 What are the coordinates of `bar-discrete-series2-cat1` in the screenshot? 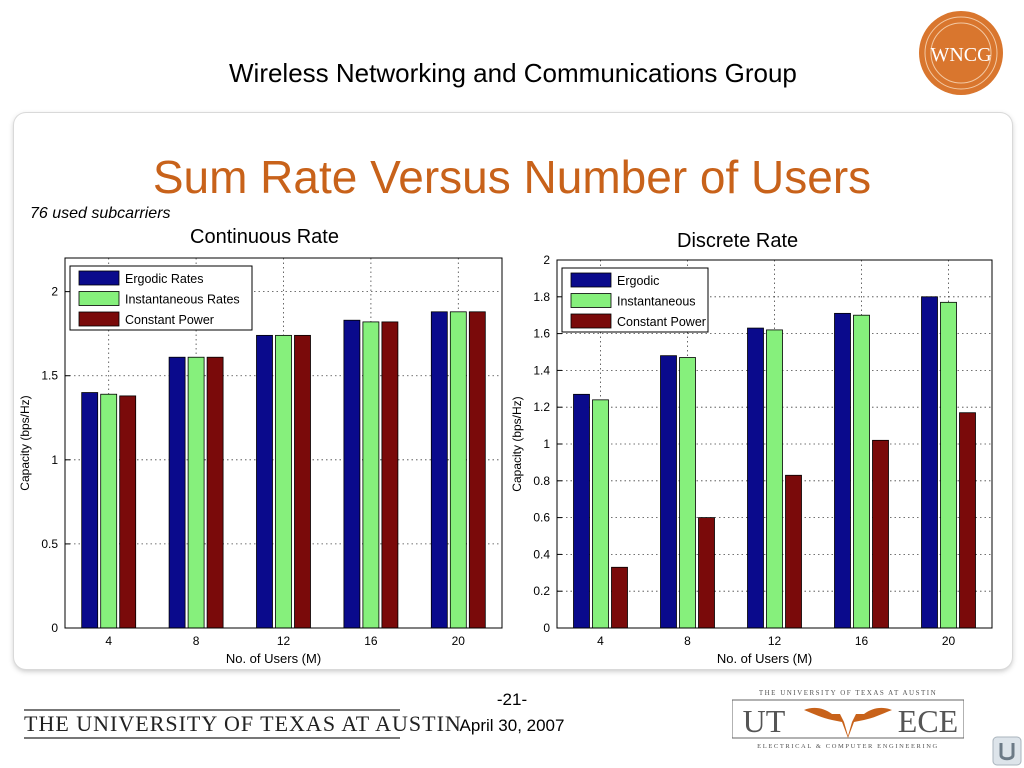 It's located at (706, 573).